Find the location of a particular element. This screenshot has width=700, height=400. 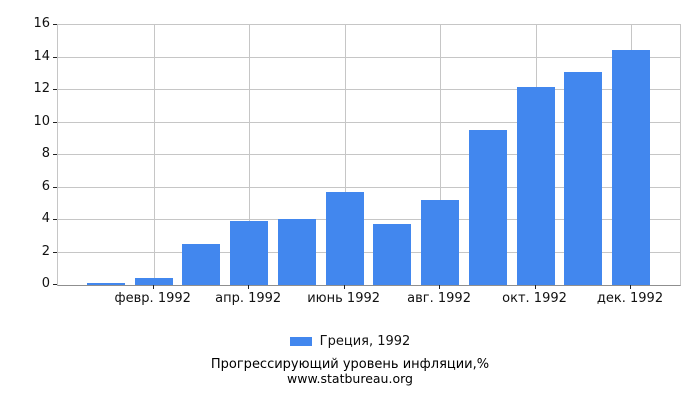

x-axis-tick-label: июнь 1992 is located at coordinates (344, 298).